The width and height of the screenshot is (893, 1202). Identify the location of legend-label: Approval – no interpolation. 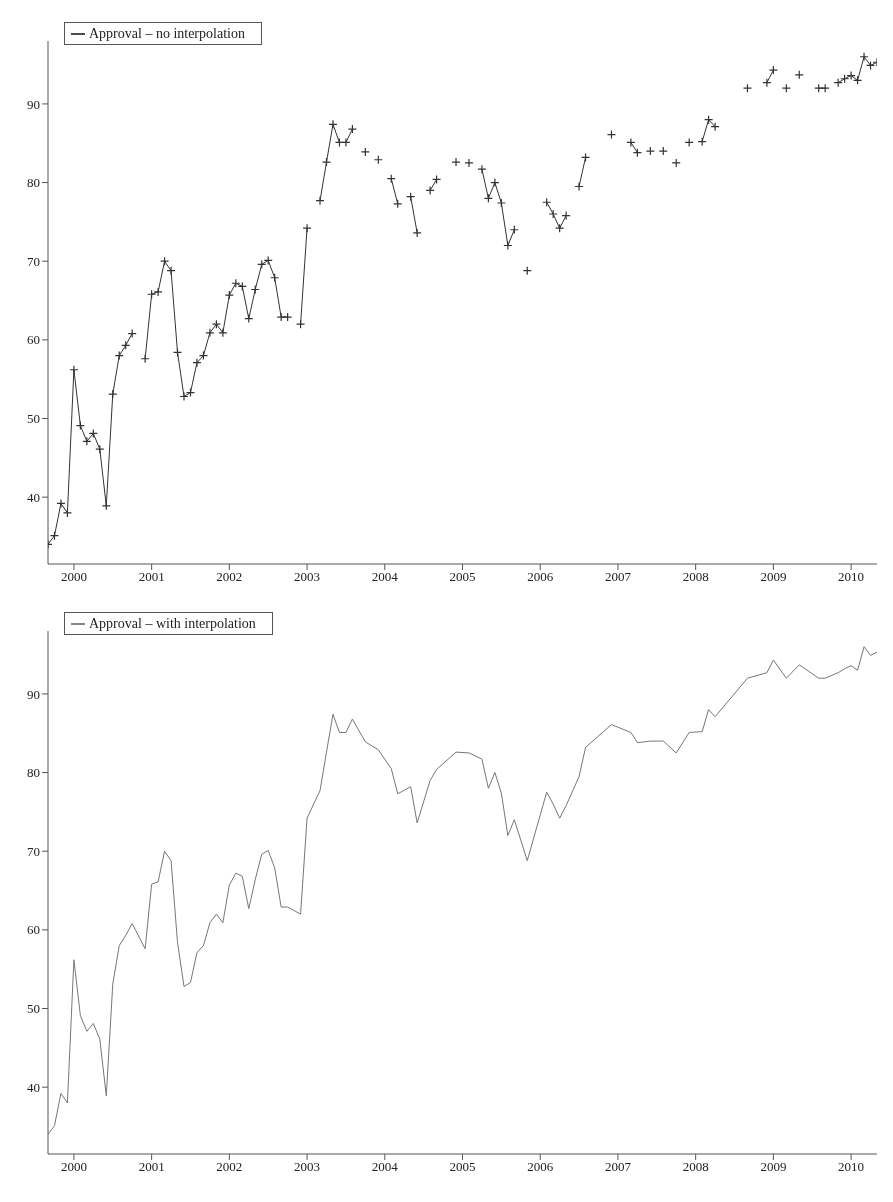
(167, 33).